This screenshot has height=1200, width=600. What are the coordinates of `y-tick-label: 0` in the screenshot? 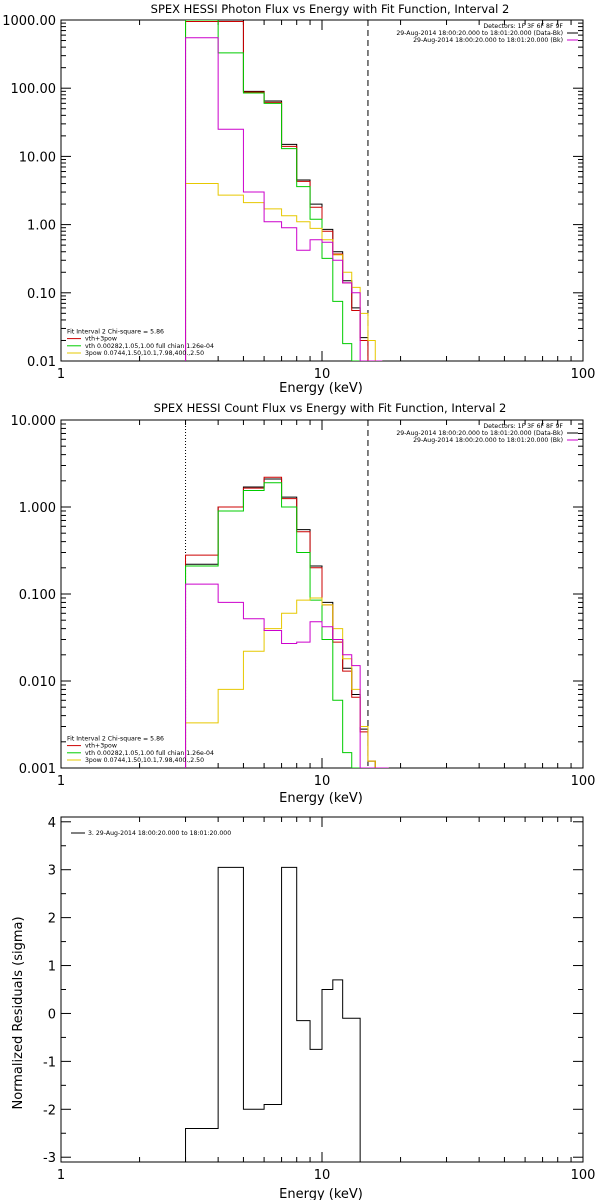 It's located at (52, 1014).